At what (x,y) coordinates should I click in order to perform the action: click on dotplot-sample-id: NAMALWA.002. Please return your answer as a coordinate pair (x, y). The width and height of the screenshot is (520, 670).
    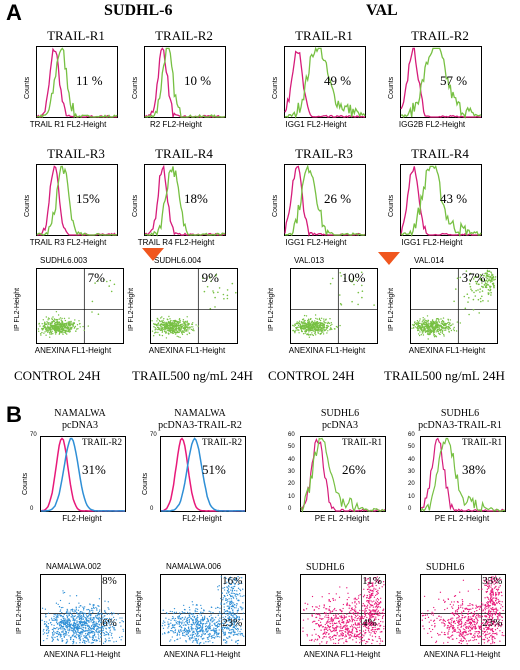
    Looking at the image, I should click on (74, 566).